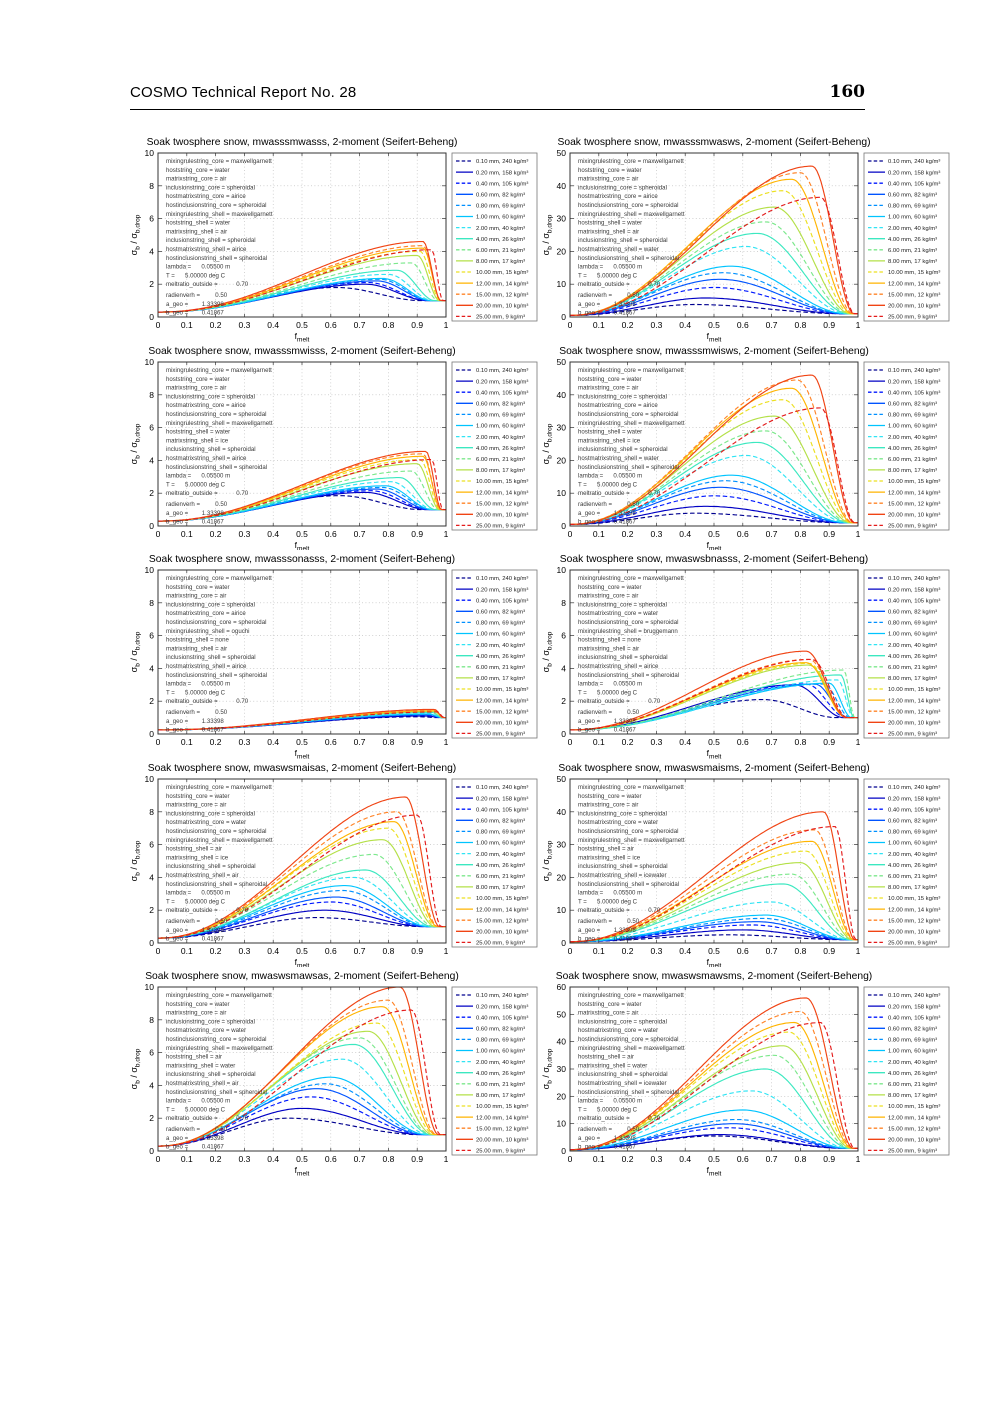 The width and height of the screenshot is (1000, 1413). What do you see at coordinates (243, 92) in the screenshot?
I see `report-title: COSMO Technical Report No. 28` at bounding box center [243, 92].